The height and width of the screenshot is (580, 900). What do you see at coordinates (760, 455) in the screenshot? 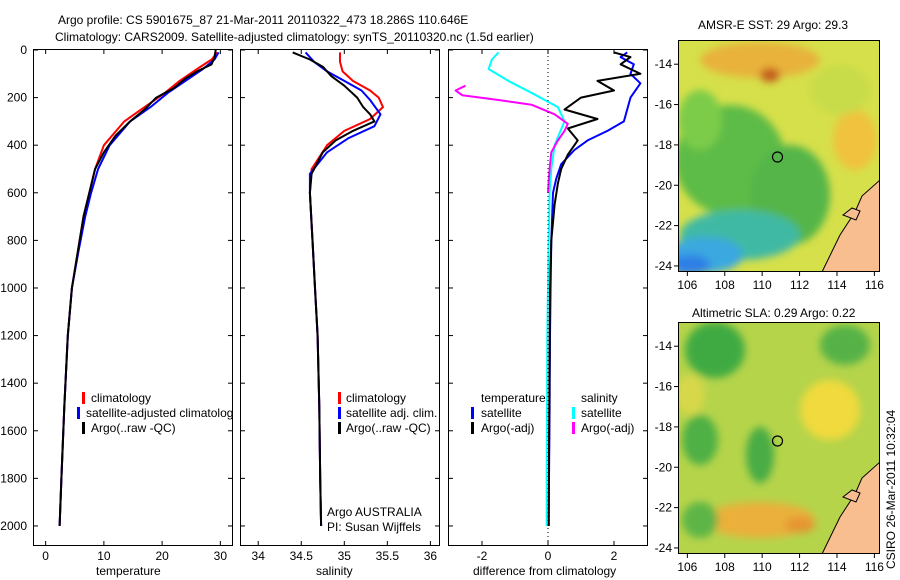
I see `sla-green-mid` at bounding box center [760, 455].